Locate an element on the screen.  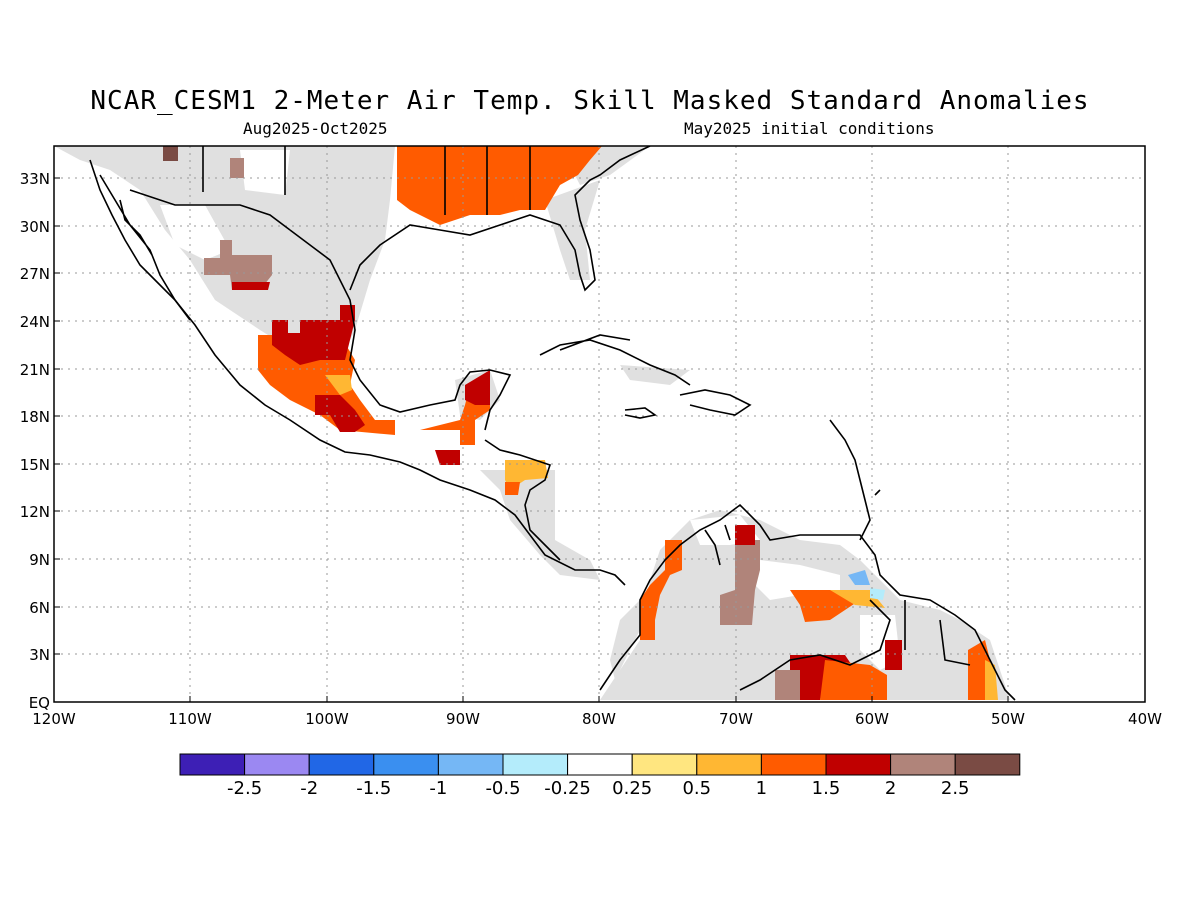
colorbar-label: 0.5 is located at coordinates (696, 788).